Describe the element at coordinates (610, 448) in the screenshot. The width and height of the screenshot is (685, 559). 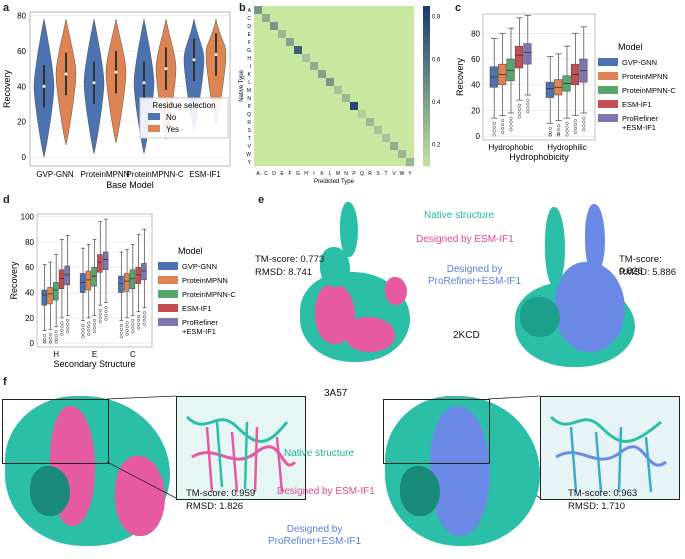
I see `inset-f-right` at that location.